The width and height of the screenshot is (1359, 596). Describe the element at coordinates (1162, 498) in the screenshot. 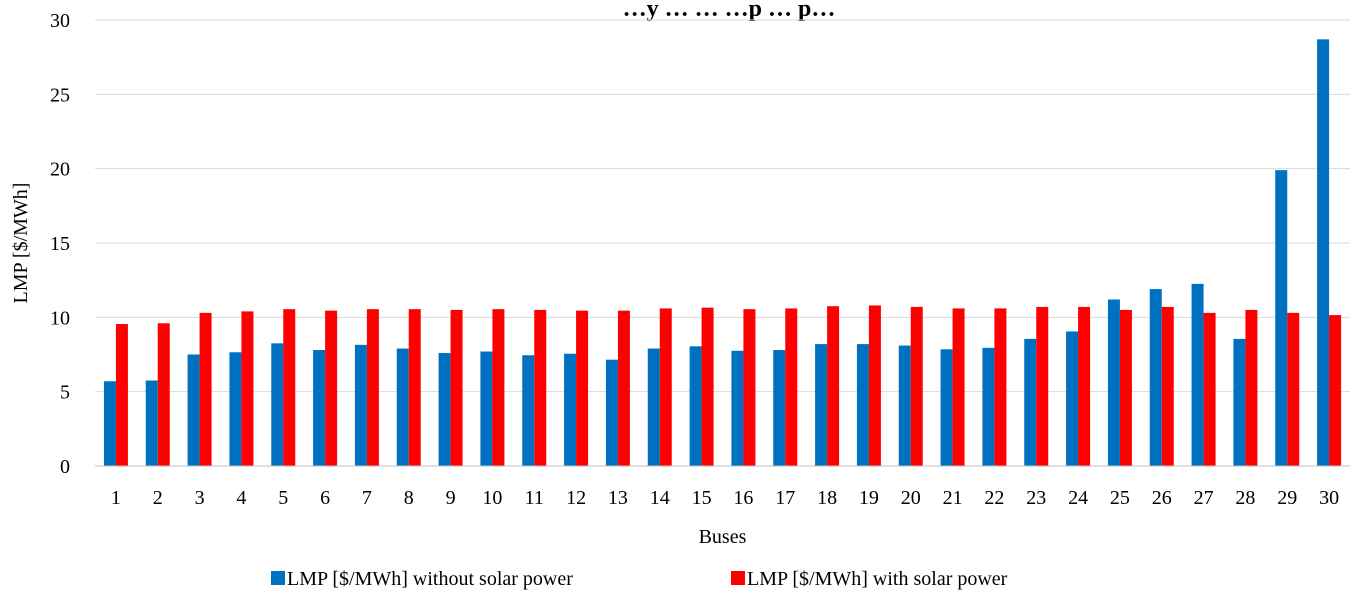

I see `x-tick-label: 26` at that location.